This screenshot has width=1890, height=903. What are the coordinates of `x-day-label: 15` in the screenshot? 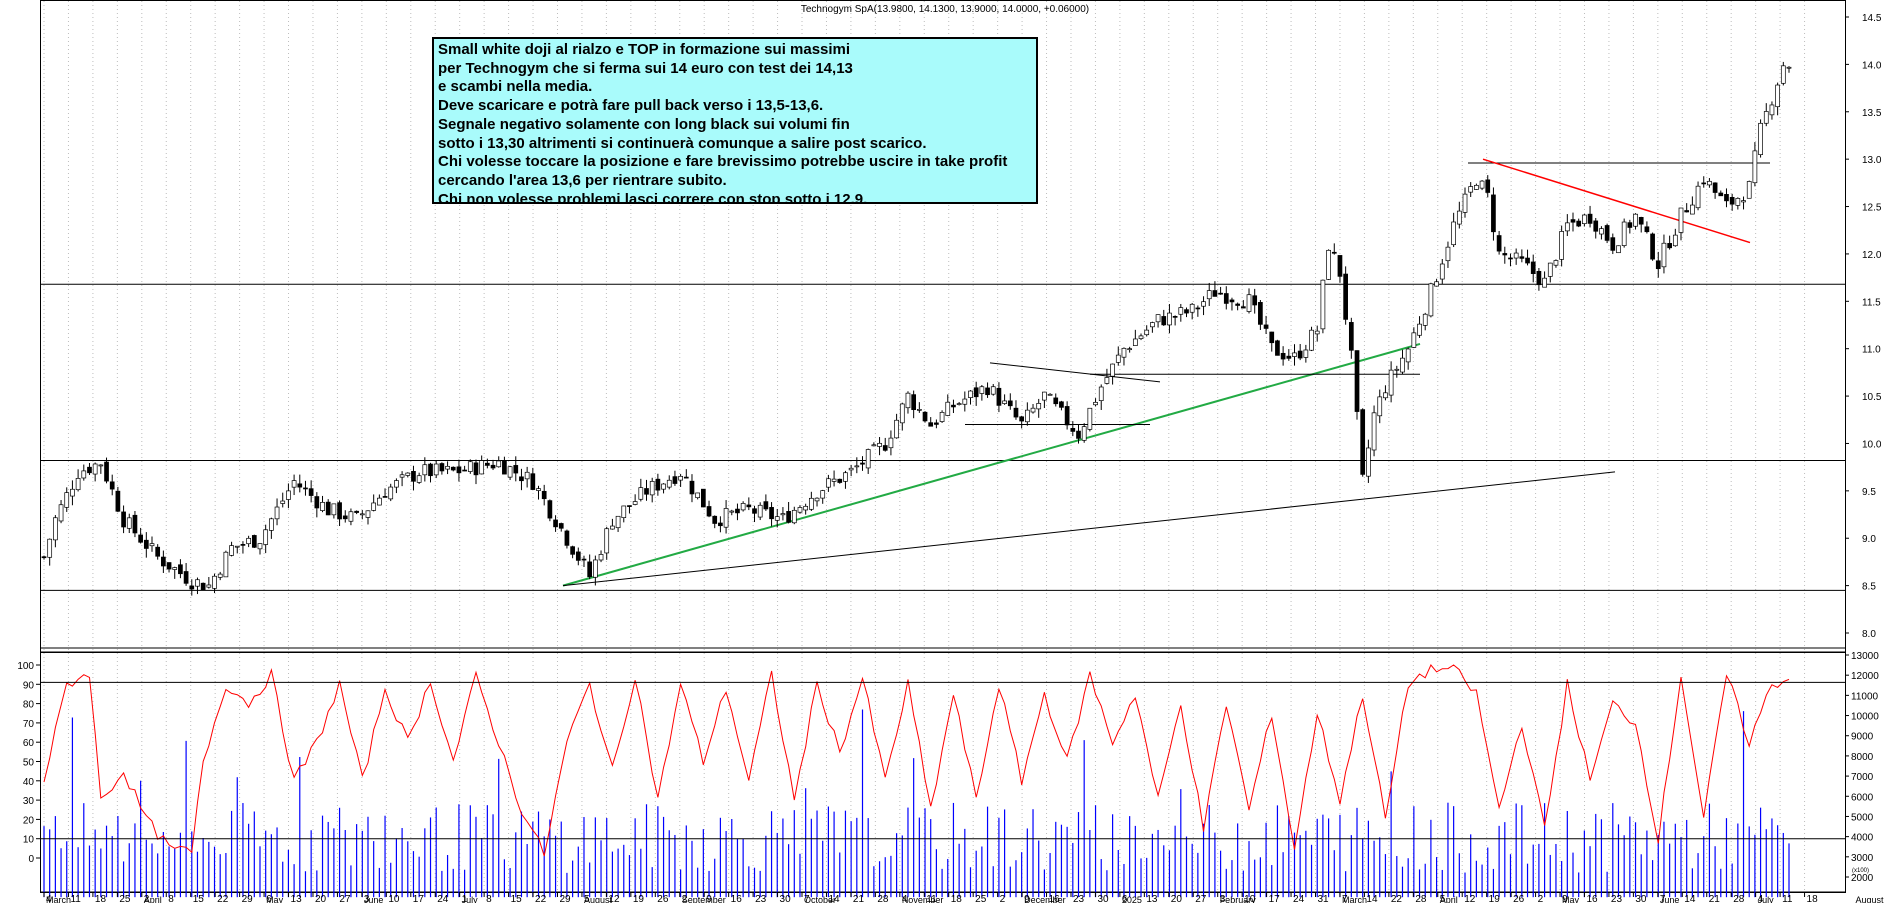 It's located at (199, 898).